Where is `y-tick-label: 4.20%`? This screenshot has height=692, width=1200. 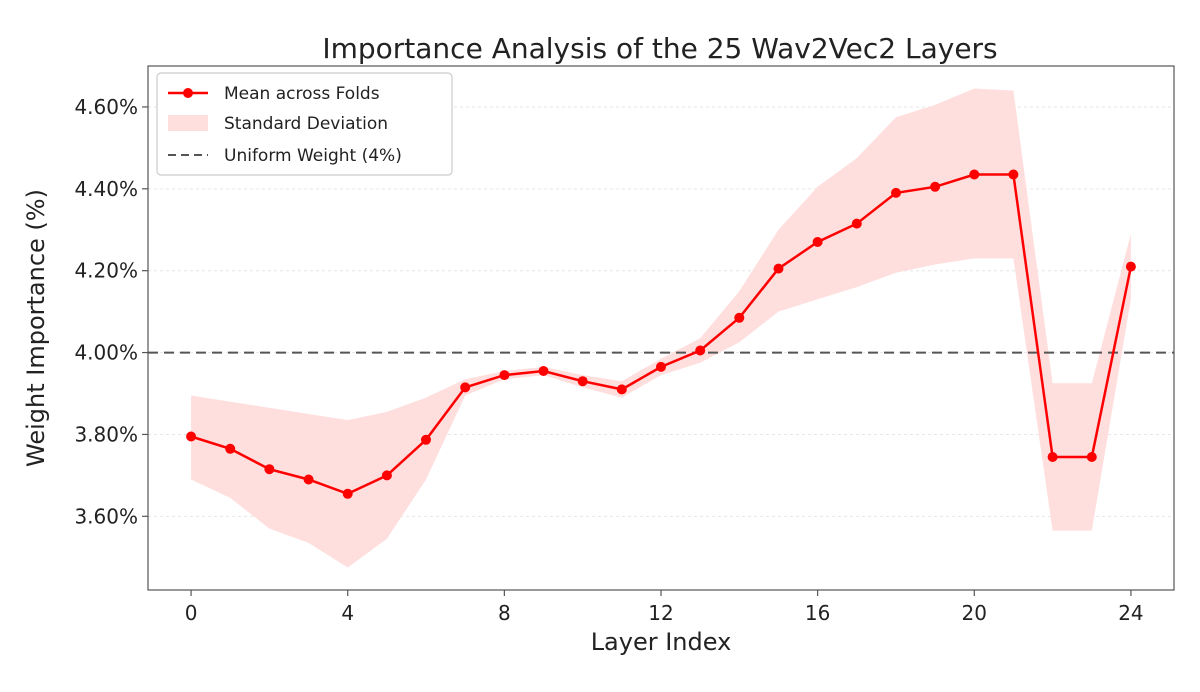
y-tick-label: 4.20% is located at coordinates (106, 271).